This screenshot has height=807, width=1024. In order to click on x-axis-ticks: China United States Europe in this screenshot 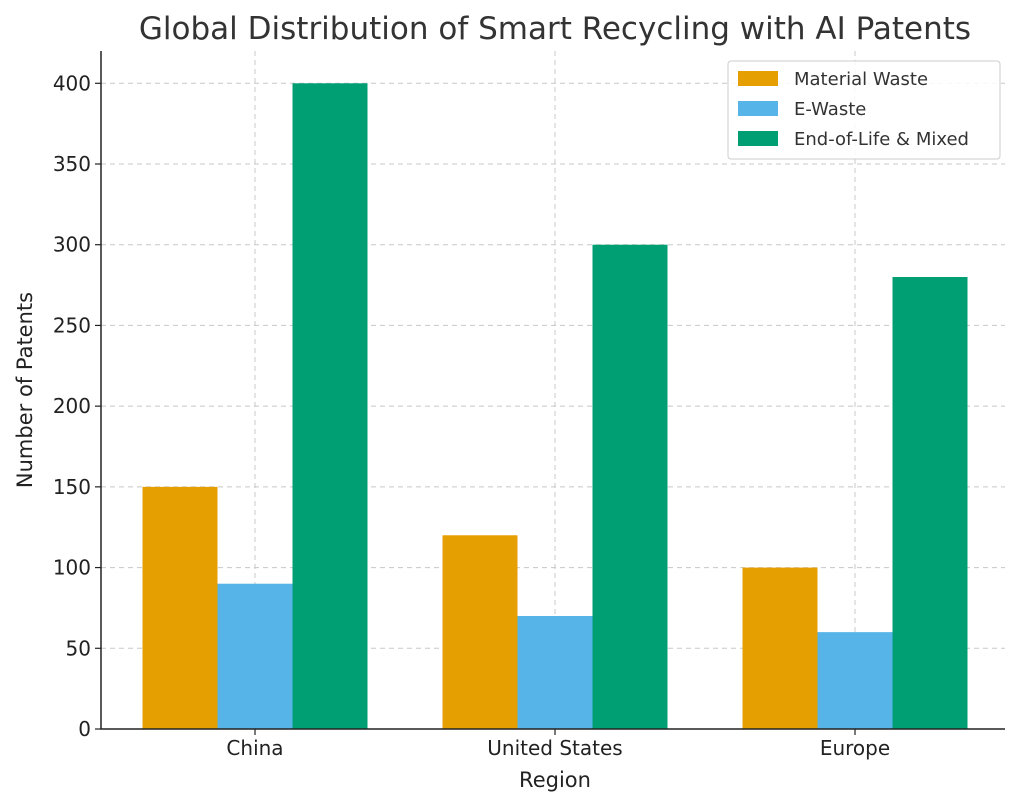, I will do `click(558, 744)`.